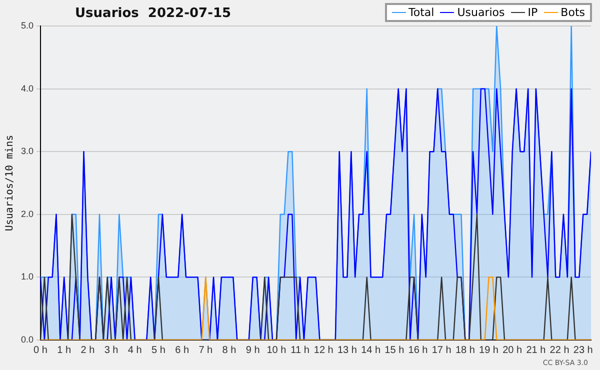 The height and width of the screenshot is (370, 600). Describe the element at coordinates (300, 350) in the screenshot. I see `x-tick-label: 11 h` at that location.